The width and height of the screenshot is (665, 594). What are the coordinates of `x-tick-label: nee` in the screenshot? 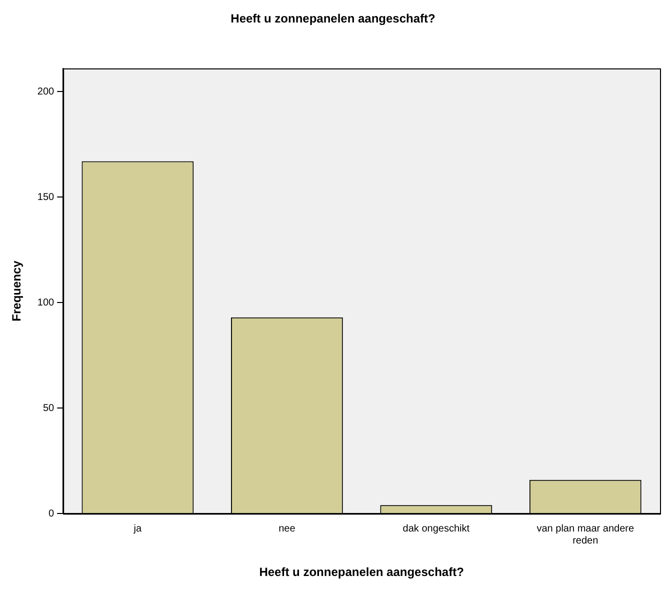 It's located at (287, 528).